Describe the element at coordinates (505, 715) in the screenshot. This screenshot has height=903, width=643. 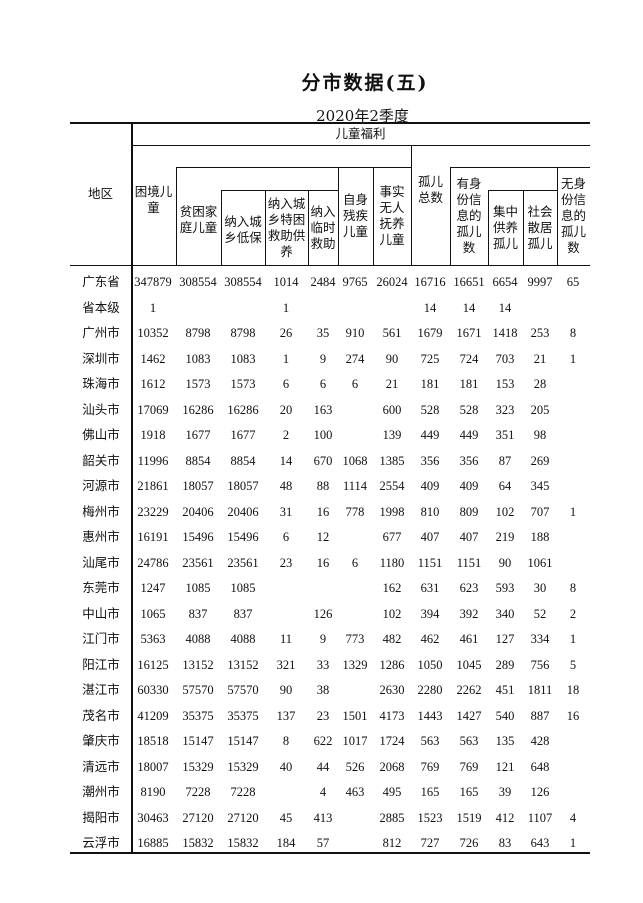
I see `value-cell: 540` at that location.